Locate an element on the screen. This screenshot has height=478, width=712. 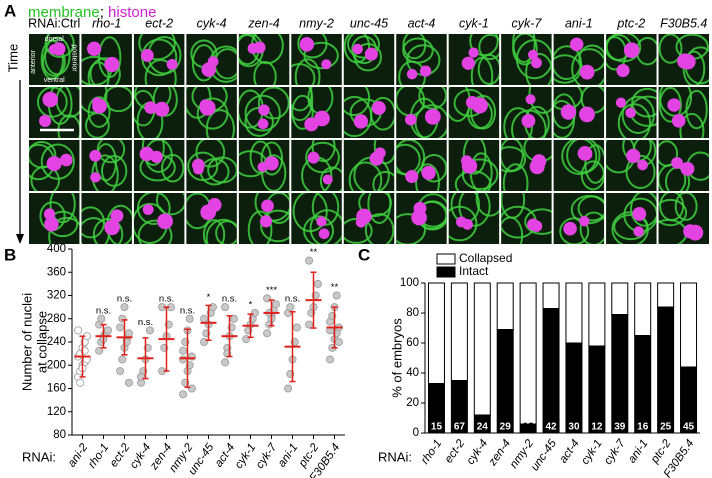
orientation-label: dorsal is located at coordinates (55, 39).